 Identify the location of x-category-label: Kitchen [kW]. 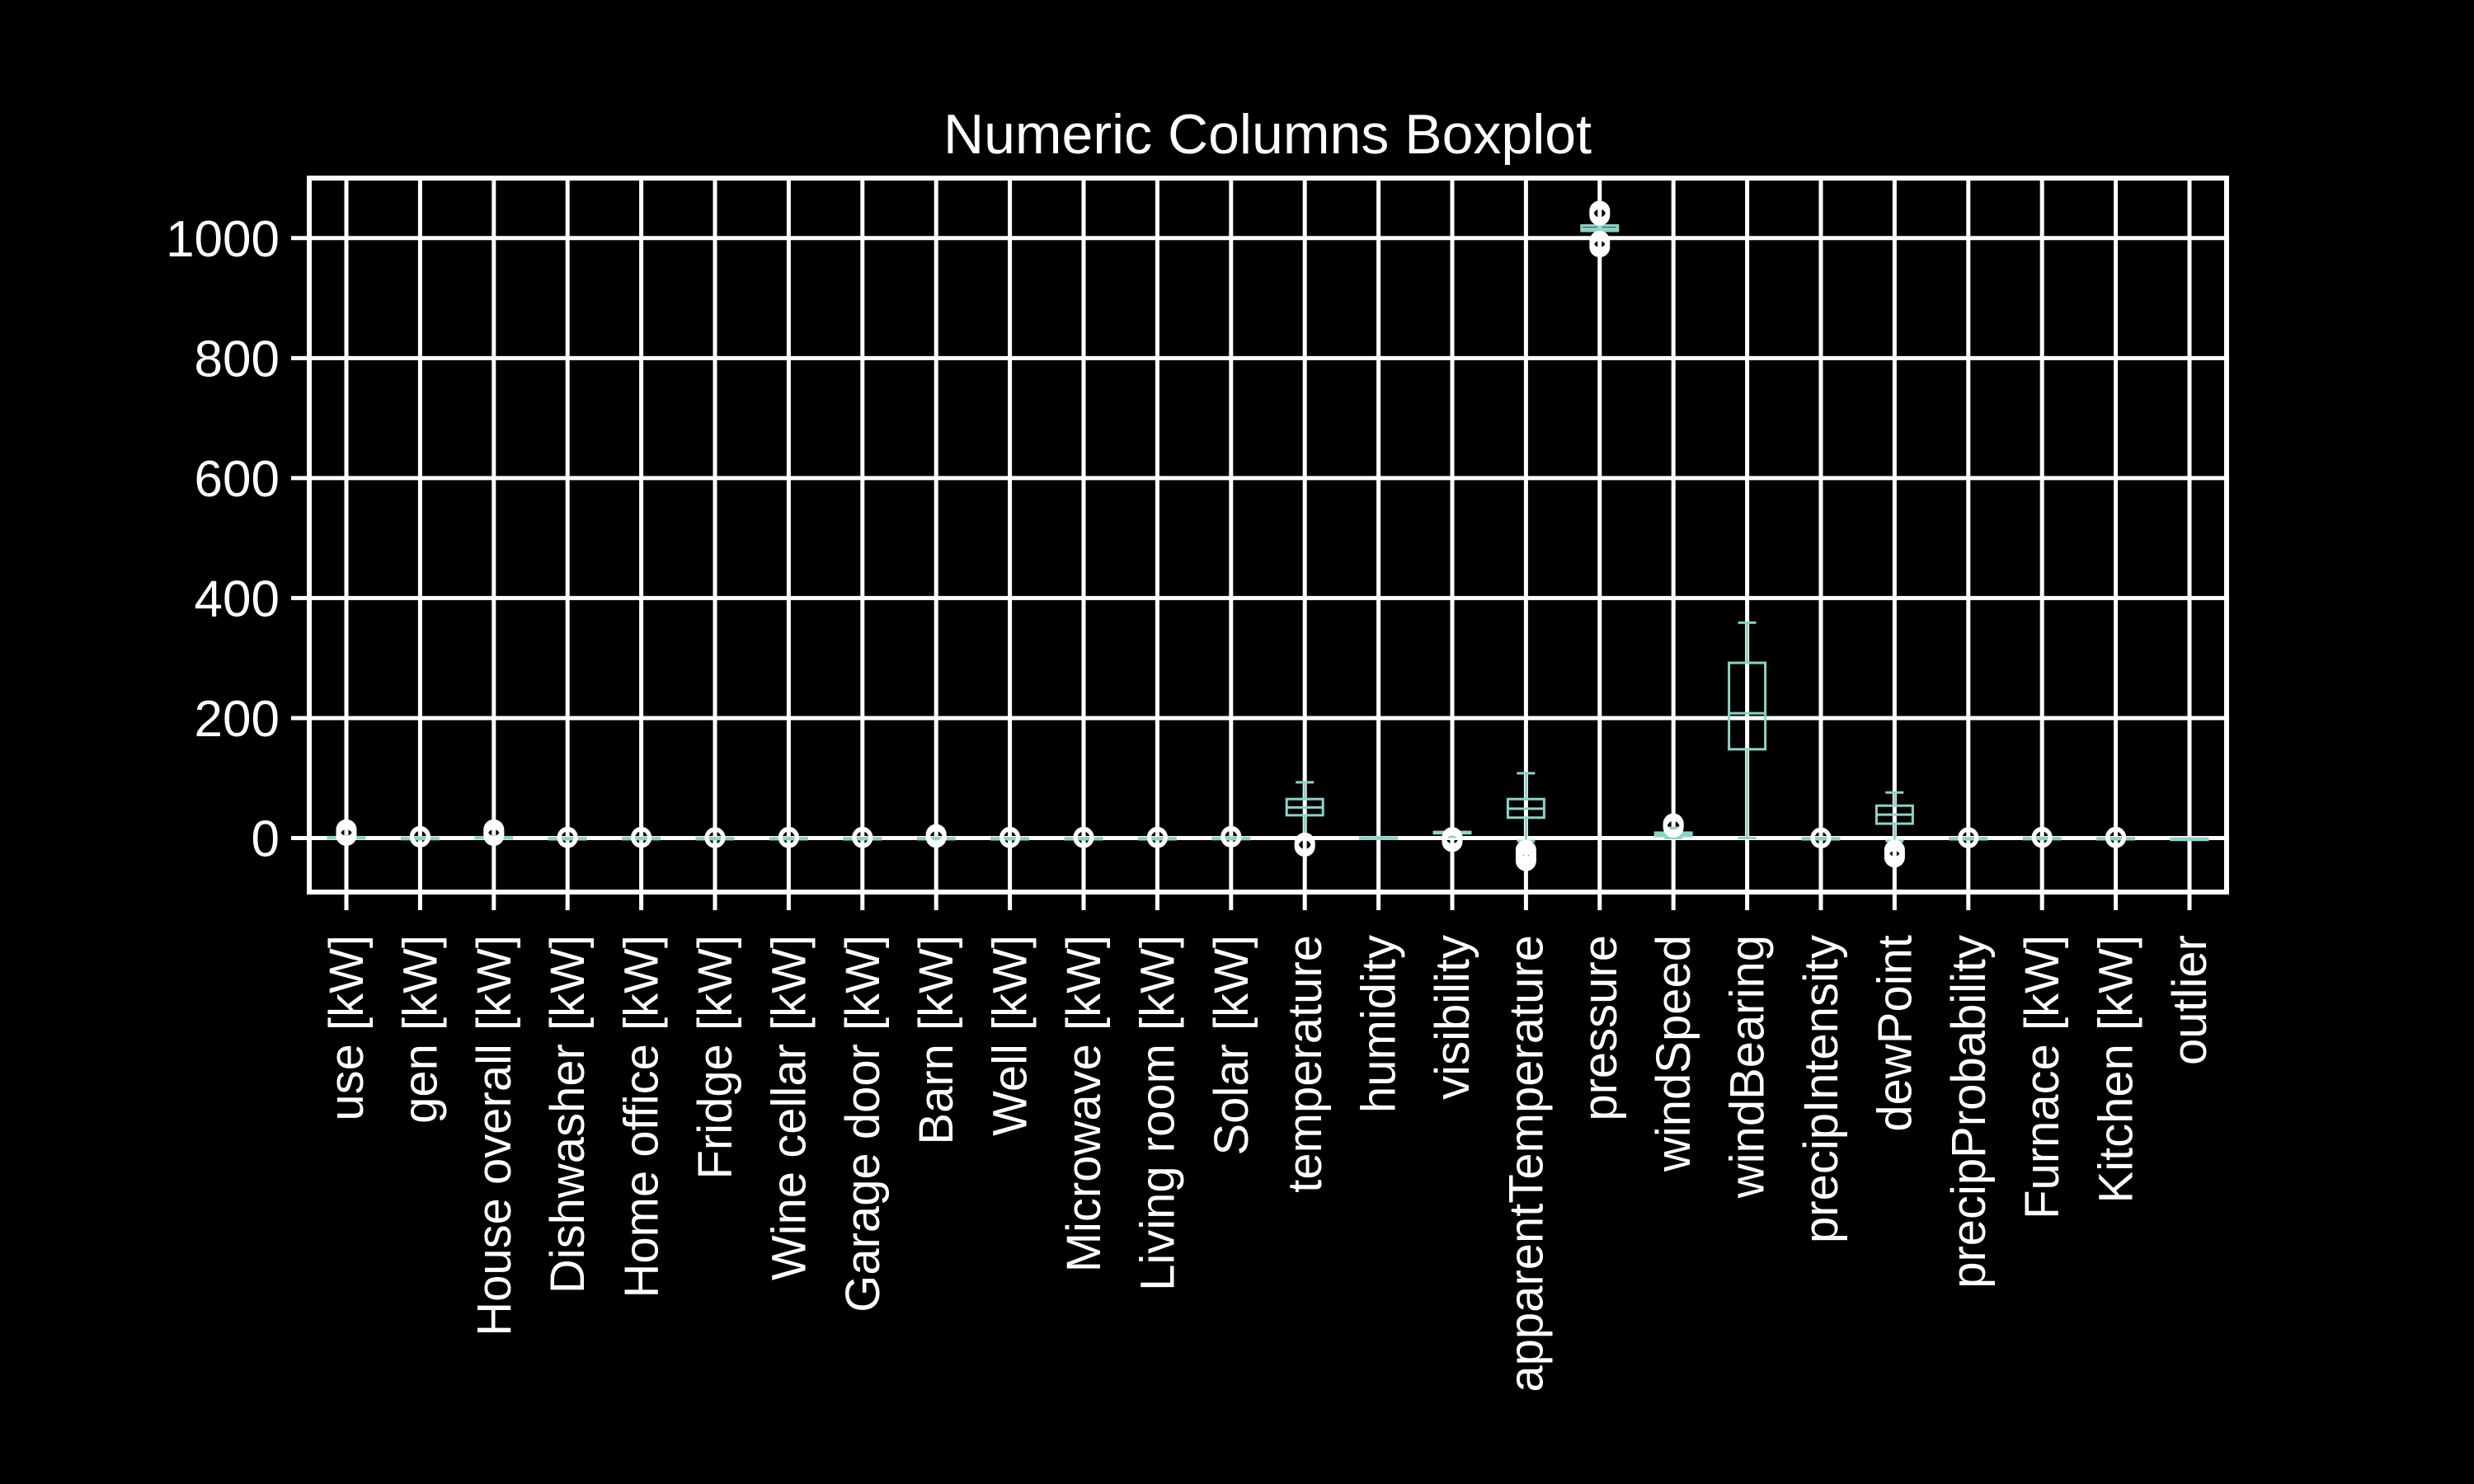
(2116, 1069).